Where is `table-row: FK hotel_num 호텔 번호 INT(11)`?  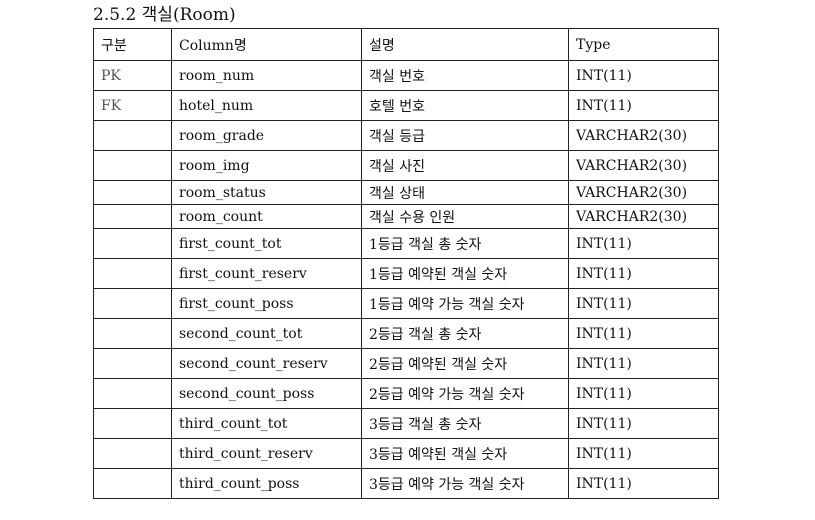
table-row: FK hotel_num 호텔 번호 INT(11) is located at coordinates (406, 105).